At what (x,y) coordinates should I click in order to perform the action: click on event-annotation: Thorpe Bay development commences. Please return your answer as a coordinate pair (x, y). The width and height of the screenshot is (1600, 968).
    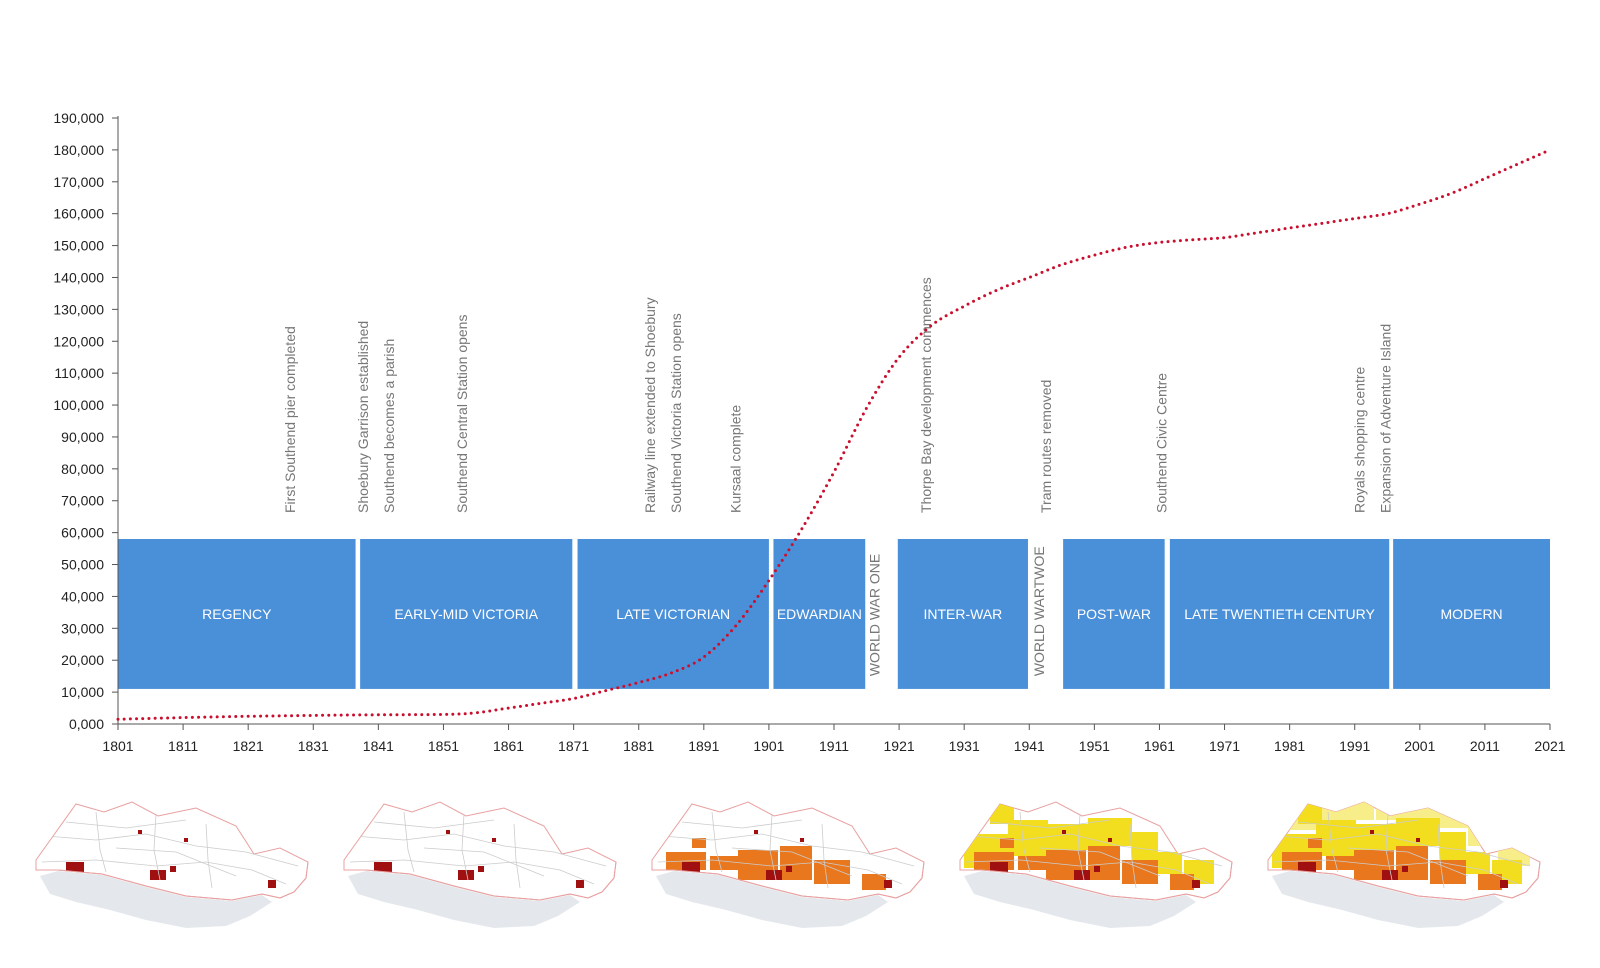
    Looking at the image, I should click on (926, 395).